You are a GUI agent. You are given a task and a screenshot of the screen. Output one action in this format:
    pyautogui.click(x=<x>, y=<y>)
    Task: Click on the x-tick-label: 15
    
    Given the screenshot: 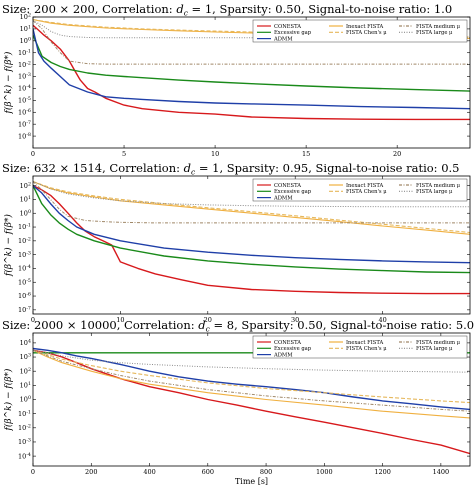 What is the action you would take?
    pyautogui.click(x=306, y=154)
    